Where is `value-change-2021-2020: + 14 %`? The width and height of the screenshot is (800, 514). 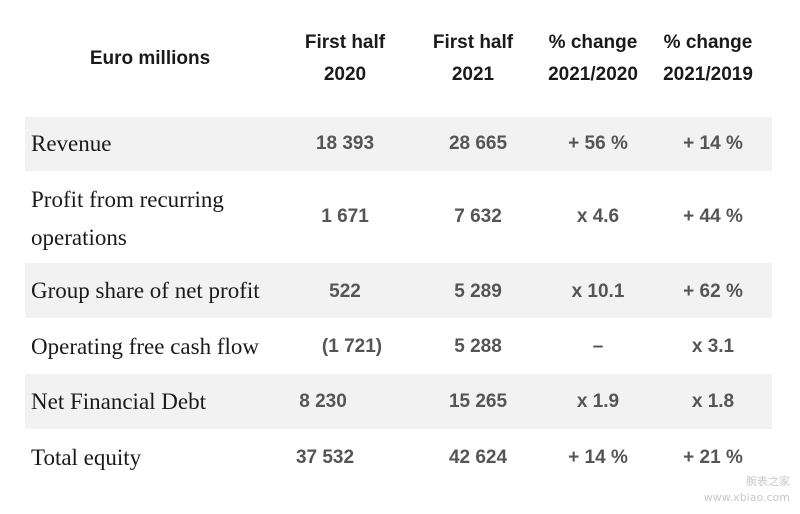
value-change-2021-2020: + 14 % is located at coordinates (598, 457).